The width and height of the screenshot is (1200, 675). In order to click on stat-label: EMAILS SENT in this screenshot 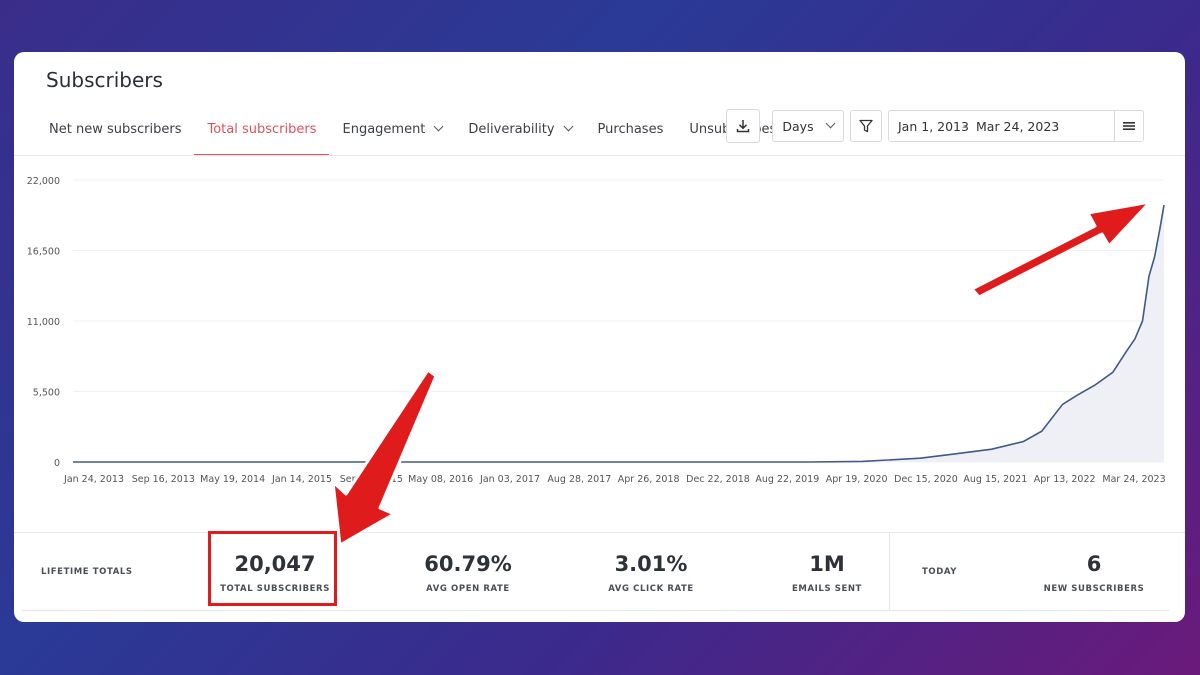, I will do `click(827, 589)`.